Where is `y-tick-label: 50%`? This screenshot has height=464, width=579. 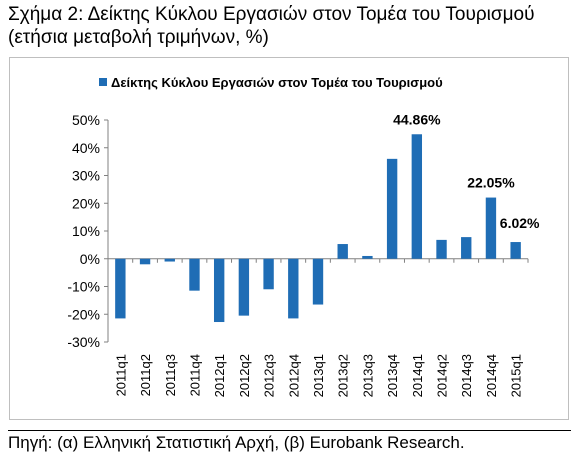 y-tick-label: 50% is located at coordinates (86, 120).